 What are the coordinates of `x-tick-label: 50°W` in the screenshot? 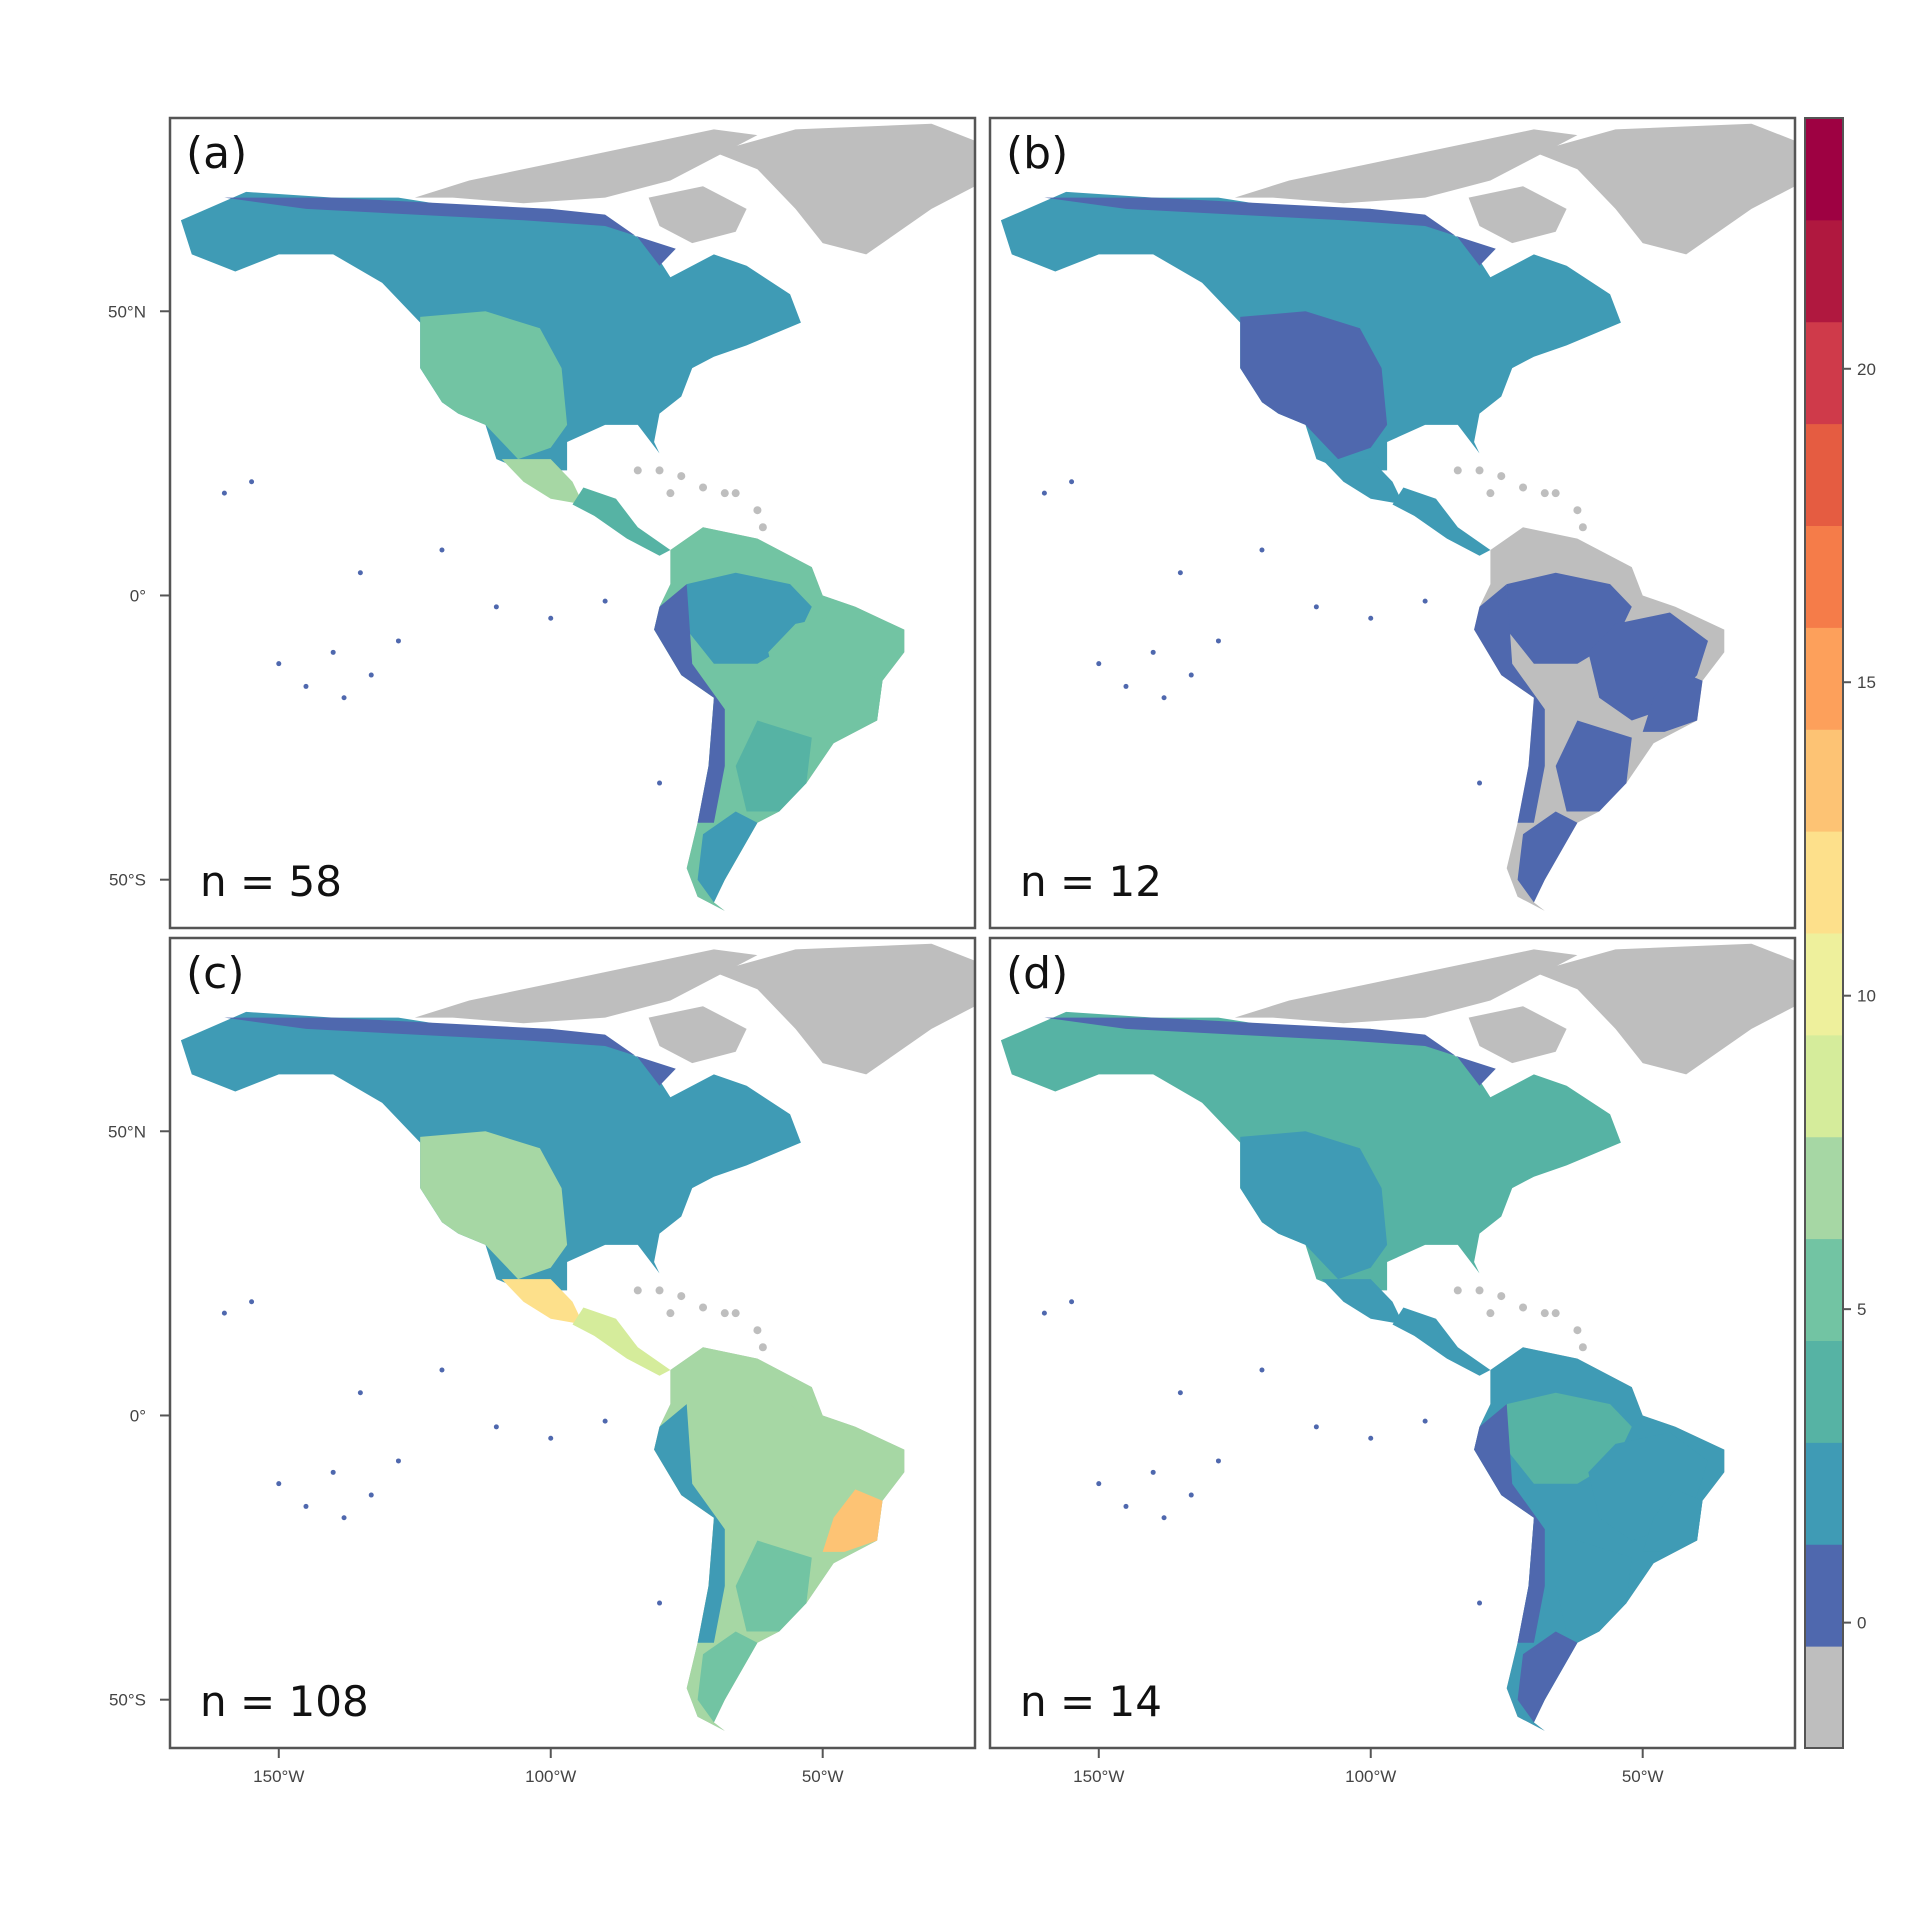 It's located at (823, 1776).